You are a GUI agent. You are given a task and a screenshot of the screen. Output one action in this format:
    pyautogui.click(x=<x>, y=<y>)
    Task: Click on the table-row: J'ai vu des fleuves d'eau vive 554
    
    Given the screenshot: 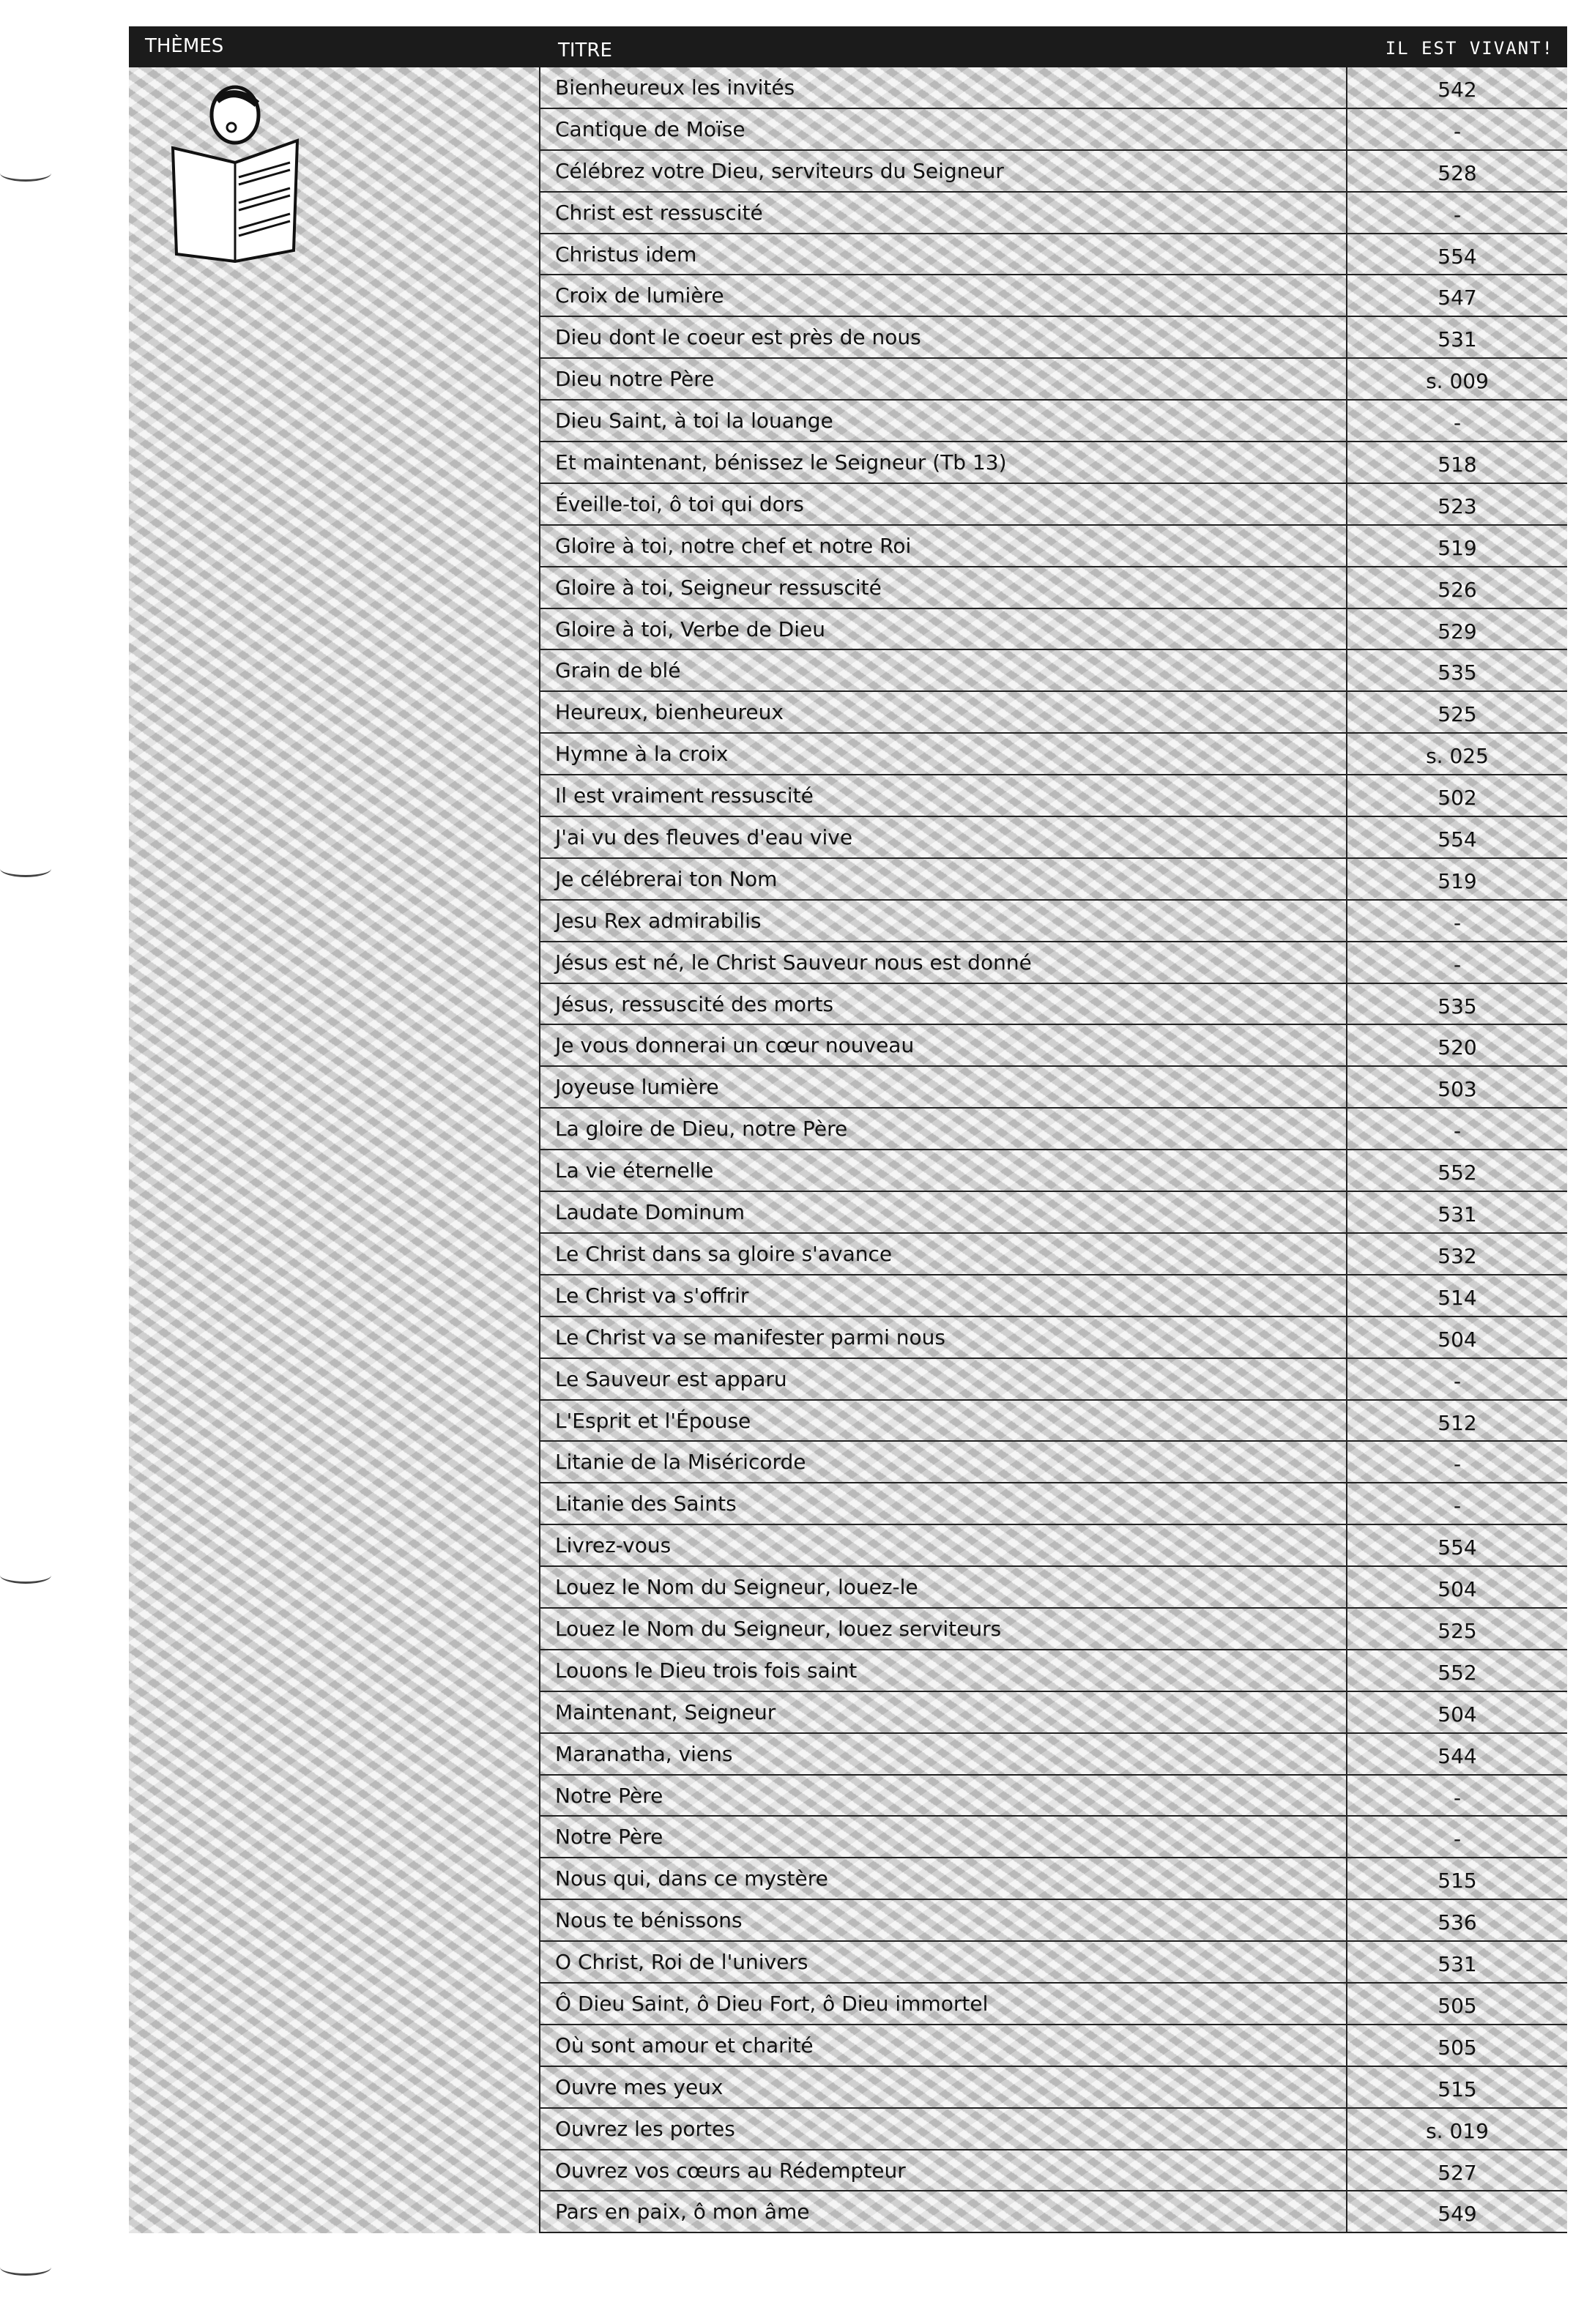 What is the action you would take?
    pyautogui.click(x=1053, y=838)
    